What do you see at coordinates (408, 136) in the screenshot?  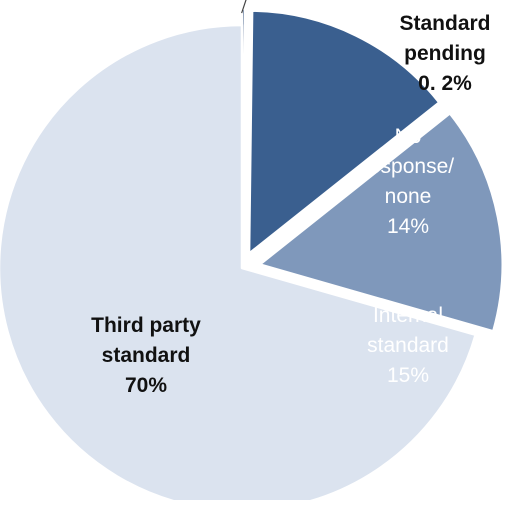 I see `slice-label-line: No` at bounding box center [408, 136].